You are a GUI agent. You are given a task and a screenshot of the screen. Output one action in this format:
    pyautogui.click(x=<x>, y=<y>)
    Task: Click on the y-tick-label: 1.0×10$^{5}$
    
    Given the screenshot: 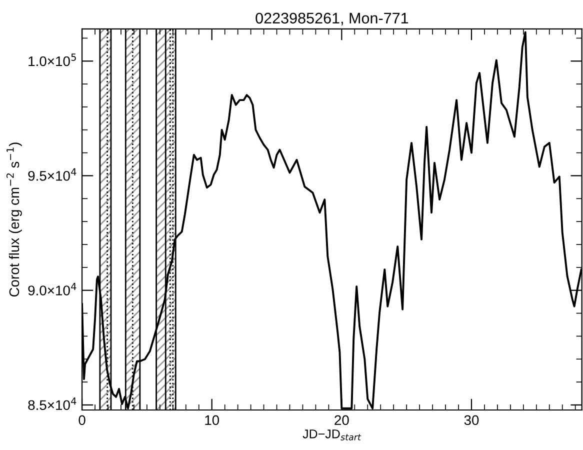 What is the action you would take?
    pyautogui.click(x=52, y=60)
    